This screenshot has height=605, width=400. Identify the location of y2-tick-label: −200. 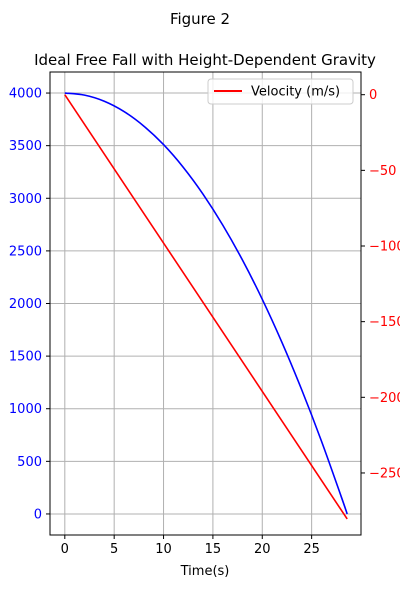
(384, 398).